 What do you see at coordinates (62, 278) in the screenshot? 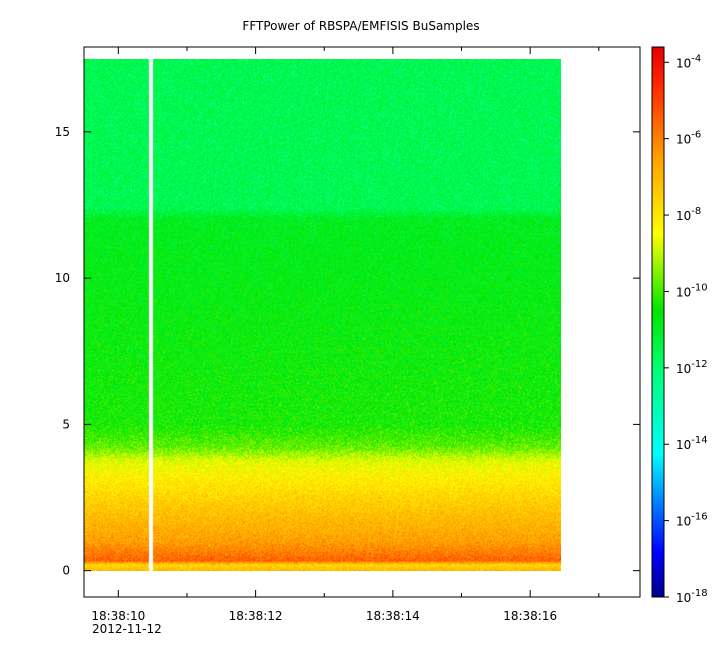
I see `y-tick-label: 10` at bounding box center [62, 278].